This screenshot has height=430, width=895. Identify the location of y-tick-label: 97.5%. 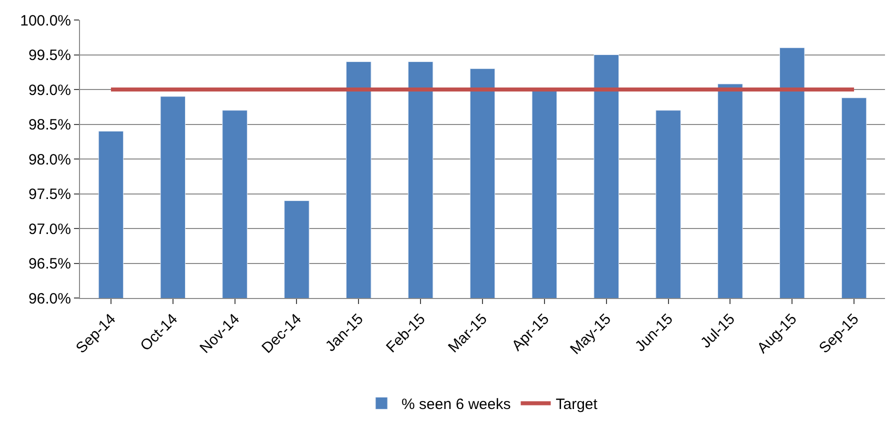
(49, 194).